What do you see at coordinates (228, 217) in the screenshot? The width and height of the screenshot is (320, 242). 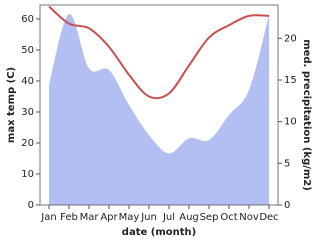 I see `x-tick-label: Oct` at bounding box center [228, 217].